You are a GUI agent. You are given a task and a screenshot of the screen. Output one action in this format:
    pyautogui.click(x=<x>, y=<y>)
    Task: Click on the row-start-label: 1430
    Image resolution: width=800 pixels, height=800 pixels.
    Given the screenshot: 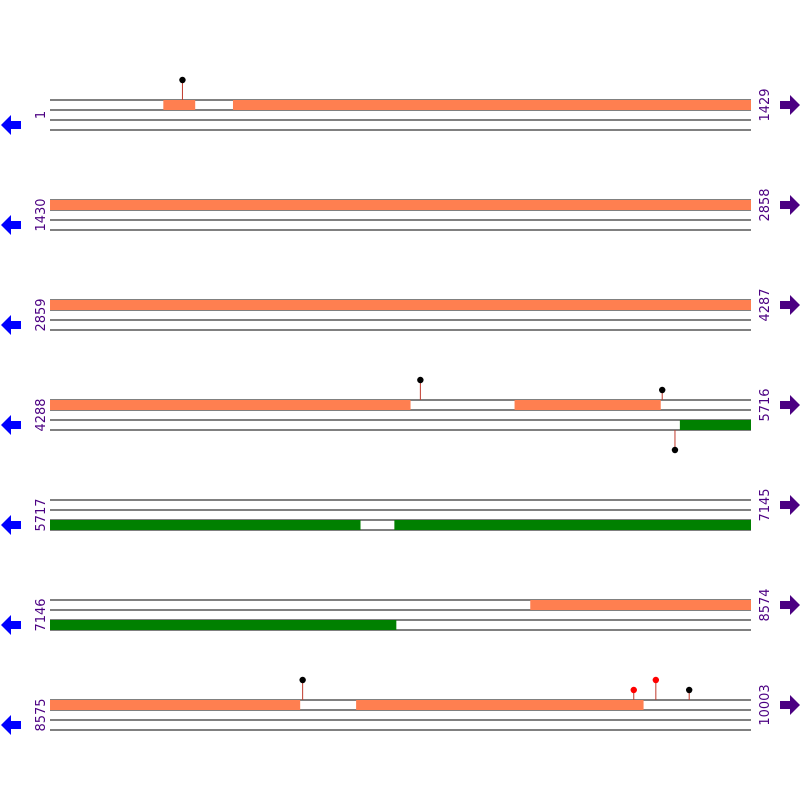 What is the action you would take?
    pyautogui.click(x=41, y=214)
    